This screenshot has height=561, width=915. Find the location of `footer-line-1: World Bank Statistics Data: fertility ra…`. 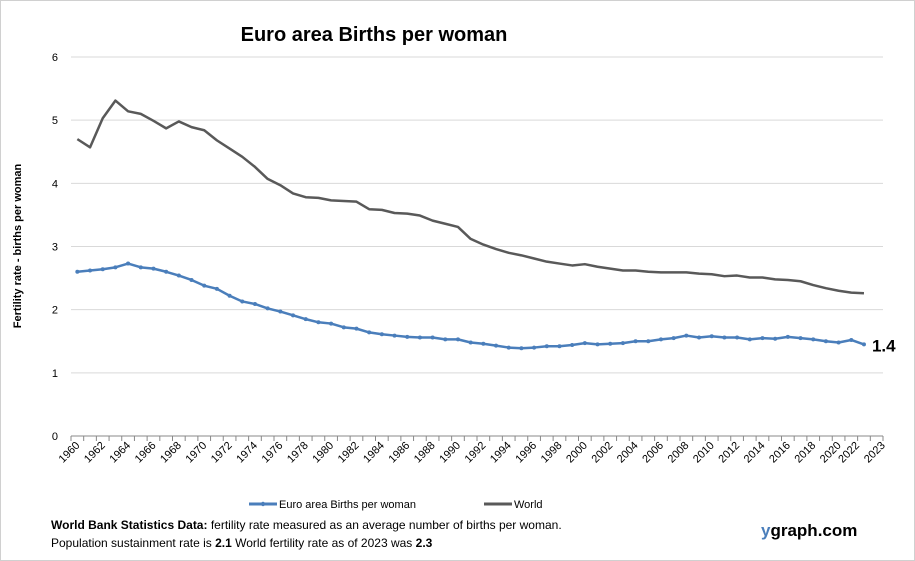

footer-line-1: World Bank Statistics Data: fertility ra… is located at coordinates (306, 525).